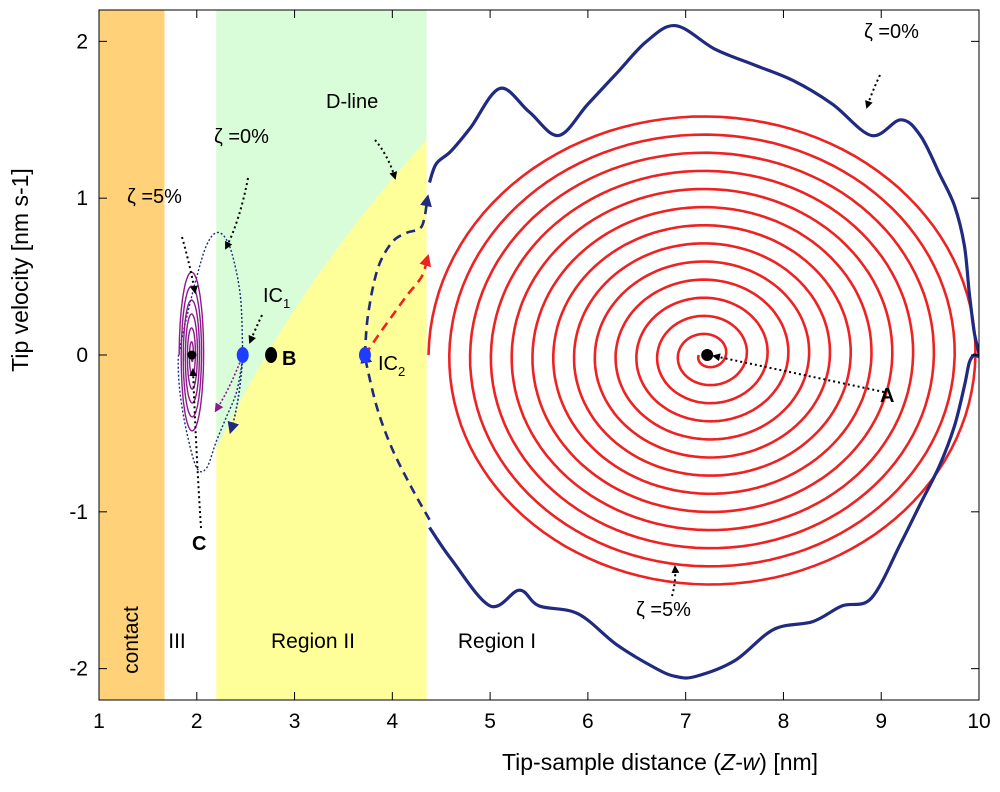 This screenshot has height=792, width=1000. What do you see at coordinates (397, 304) in the screenshot?
I see `series-ic2-zeta5` at bounding box center [397, 304].